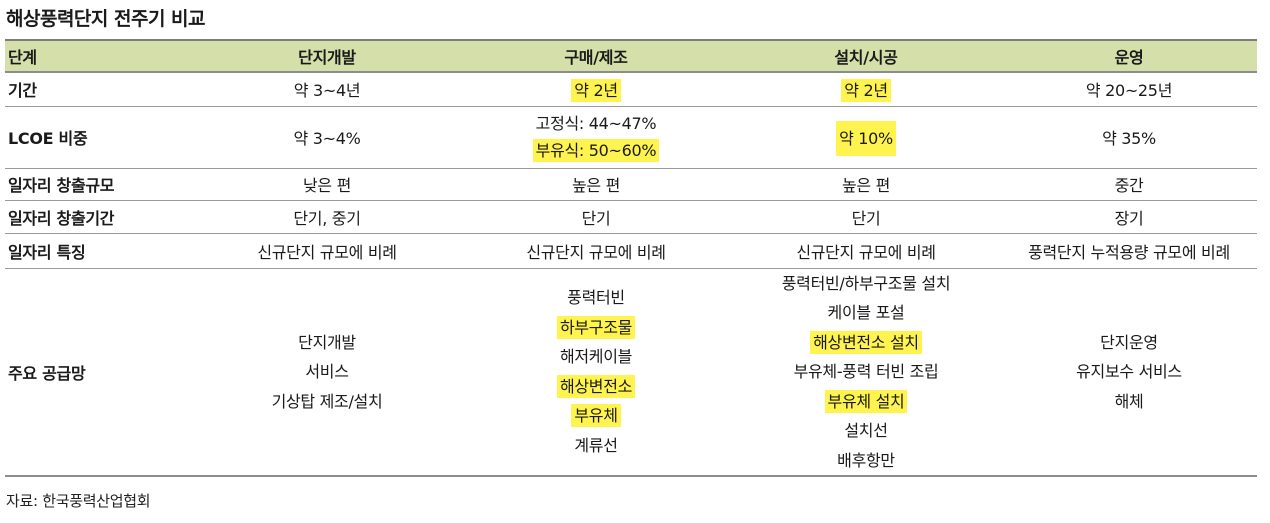  What do you see at coordinates (327, 184) in the screenshot?
I see `cell-job-scale-dev: 낮은 편` at bounding box center [327, 184].